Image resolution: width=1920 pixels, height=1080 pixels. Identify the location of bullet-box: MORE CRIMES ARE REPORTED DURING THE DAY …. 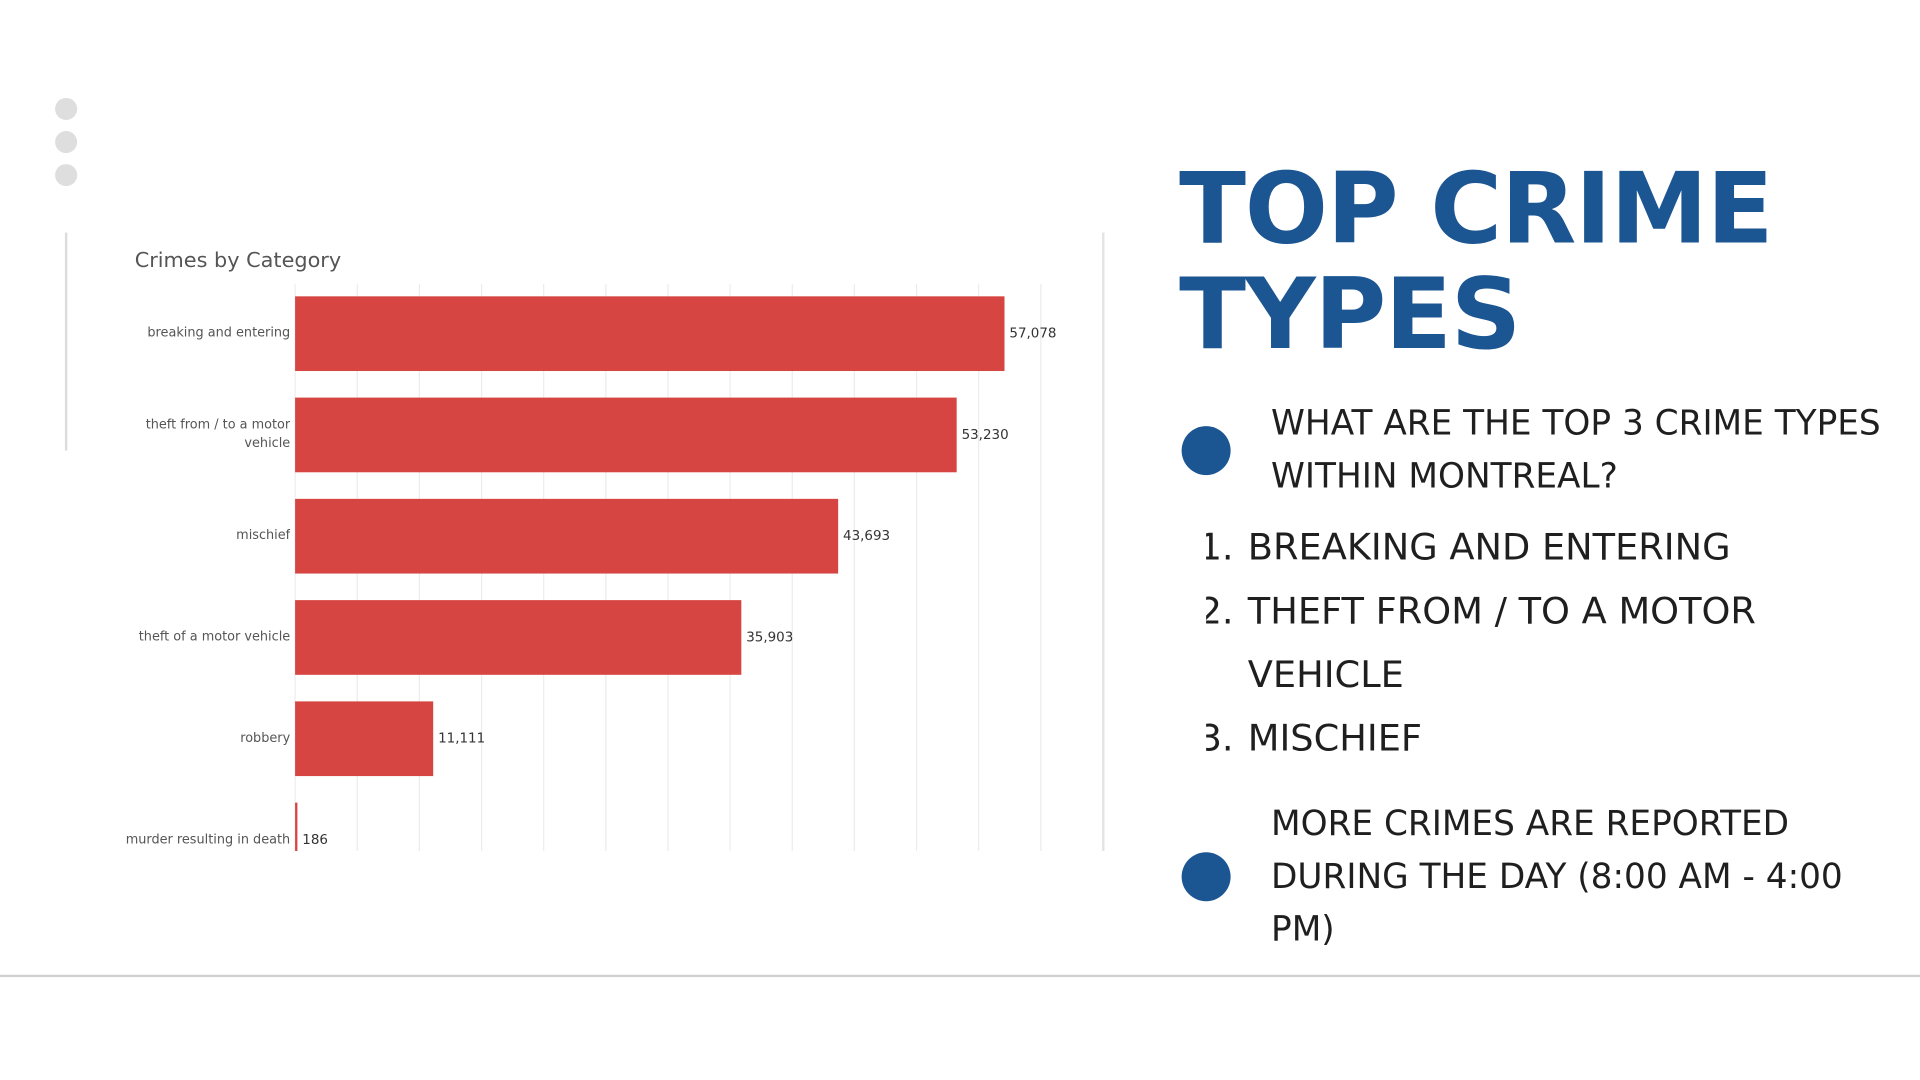
(1557, 876).